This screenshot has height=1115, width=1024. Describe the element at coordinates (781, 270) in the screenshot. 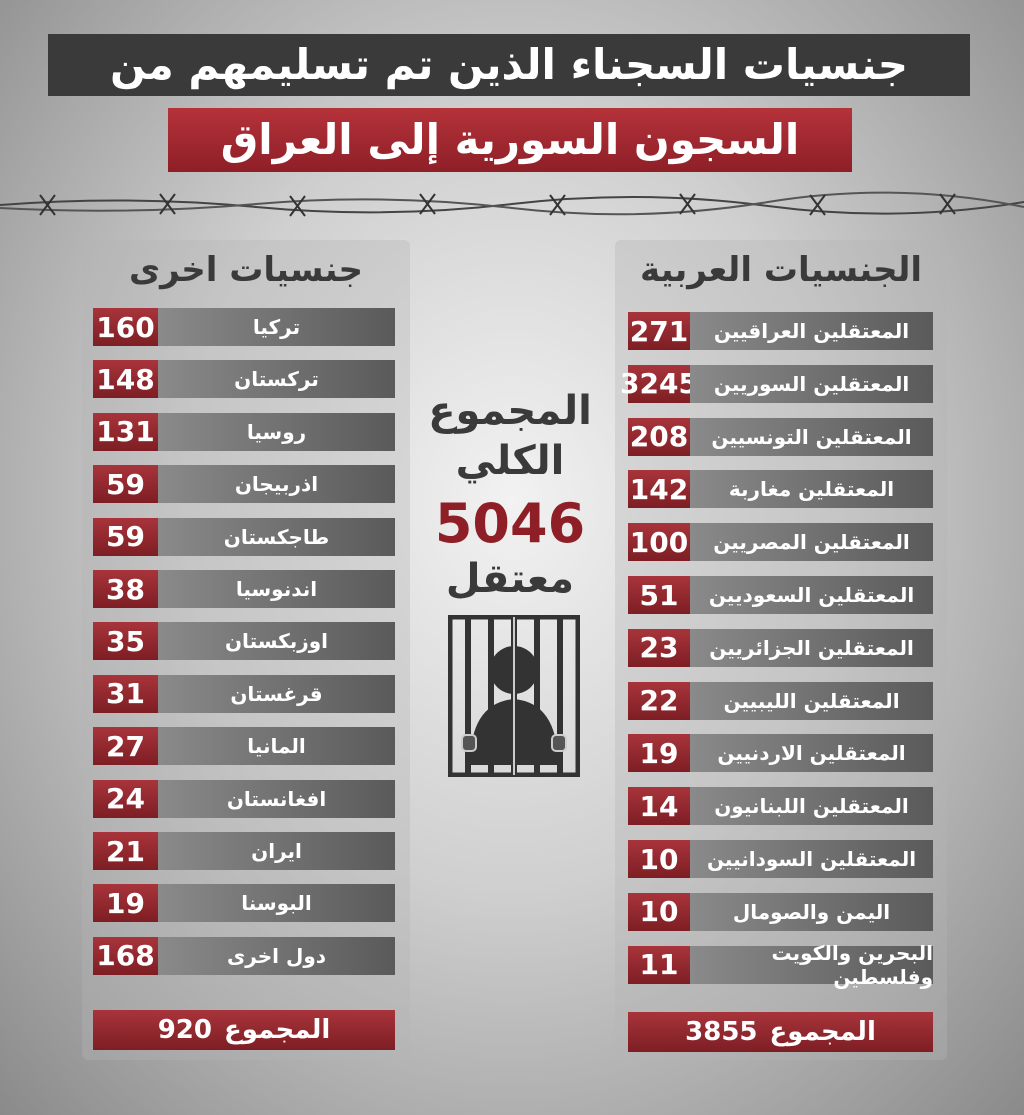

I see `arab-heading: الجنسيات العربية` at that location.